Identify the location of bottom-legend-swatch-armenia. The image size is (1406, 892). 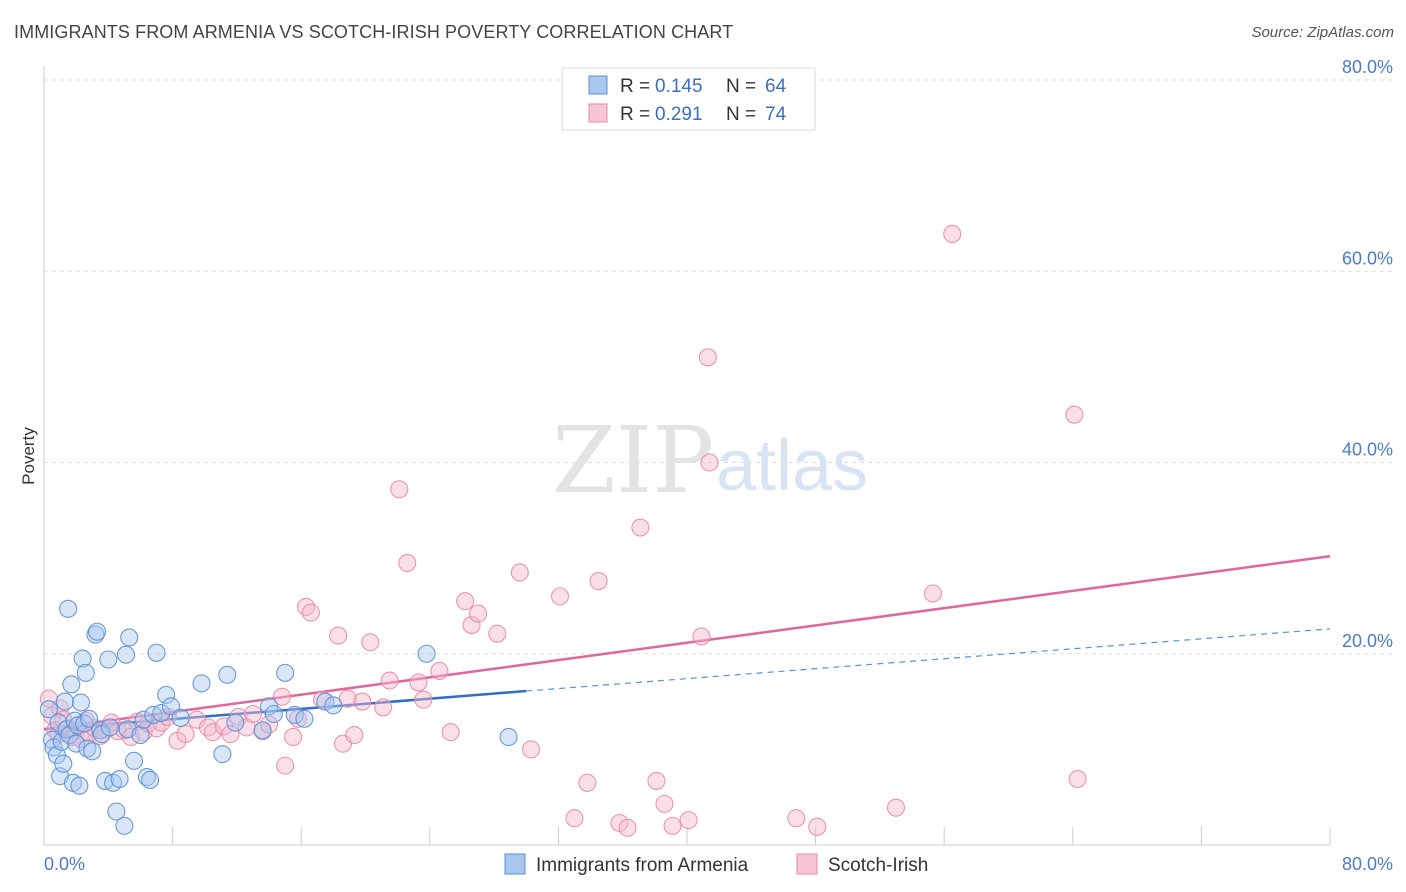
(515, 864).